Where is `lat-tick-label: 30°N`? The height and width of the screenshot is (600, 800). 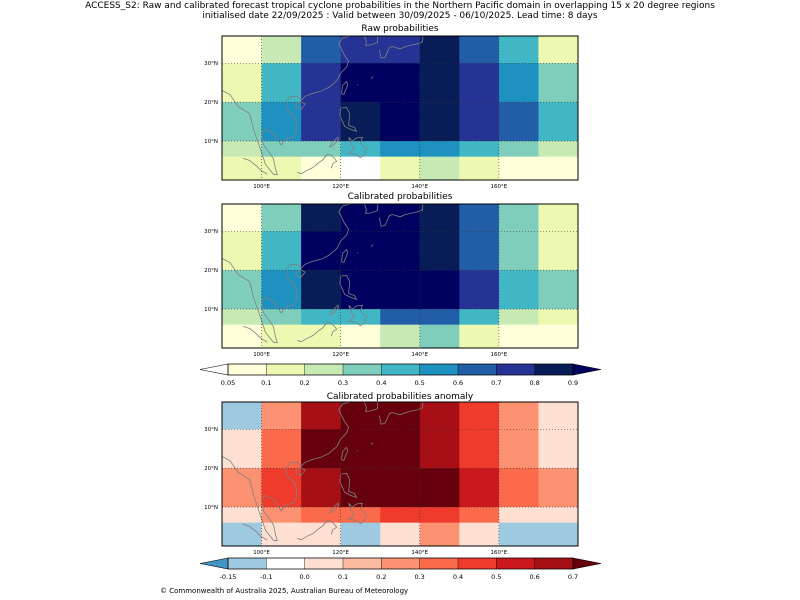 lat-tick-label: 30°N is located at coordinates (211, 430).